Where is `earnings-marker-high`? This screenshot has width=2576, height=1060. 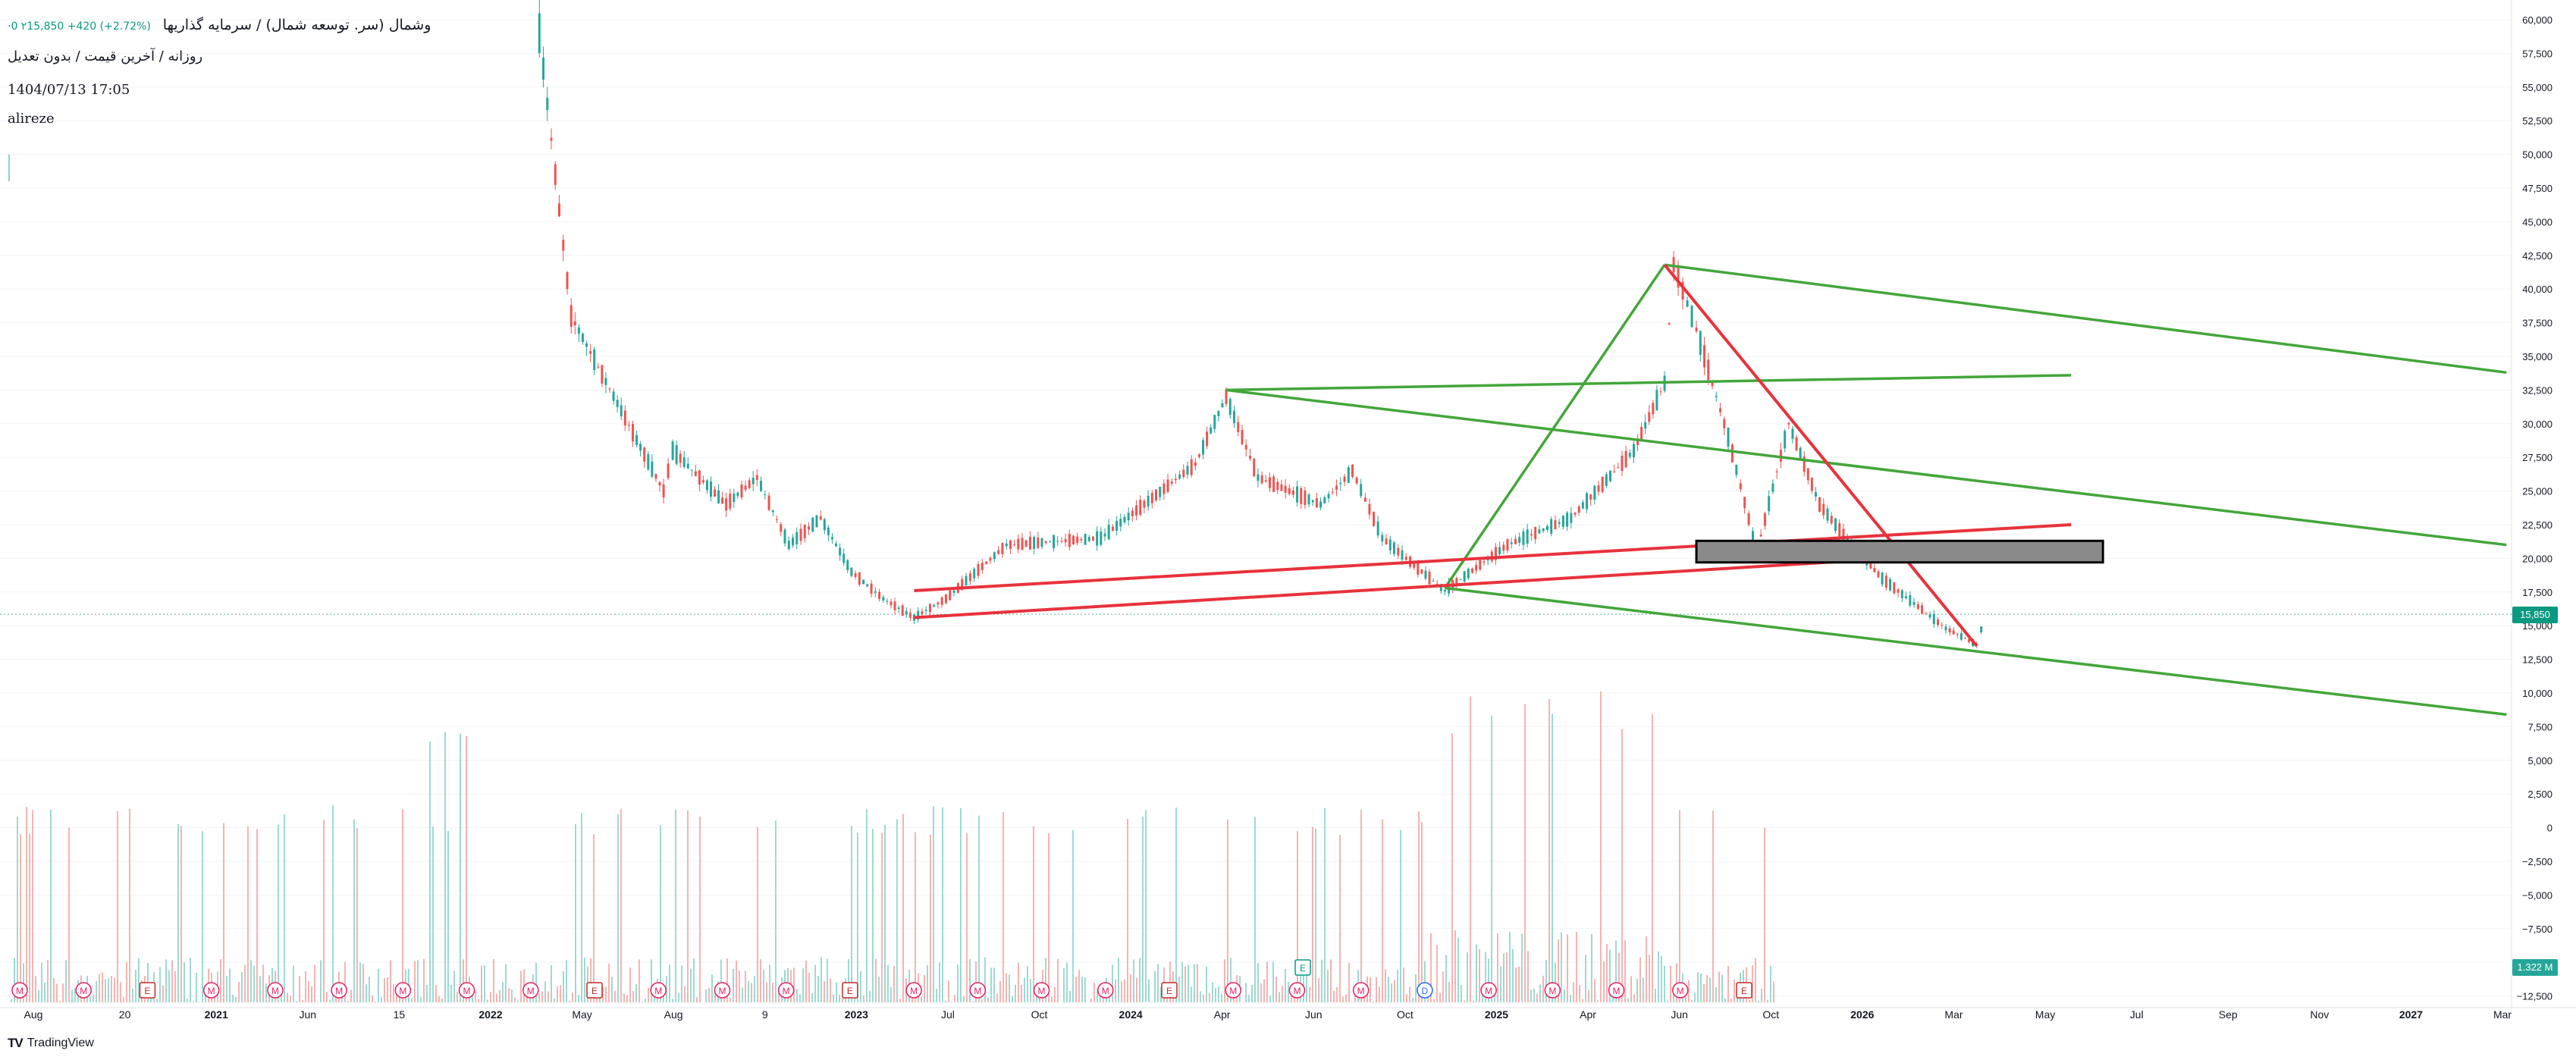
earnings-marker-high is located at coordinates (1302, 967).